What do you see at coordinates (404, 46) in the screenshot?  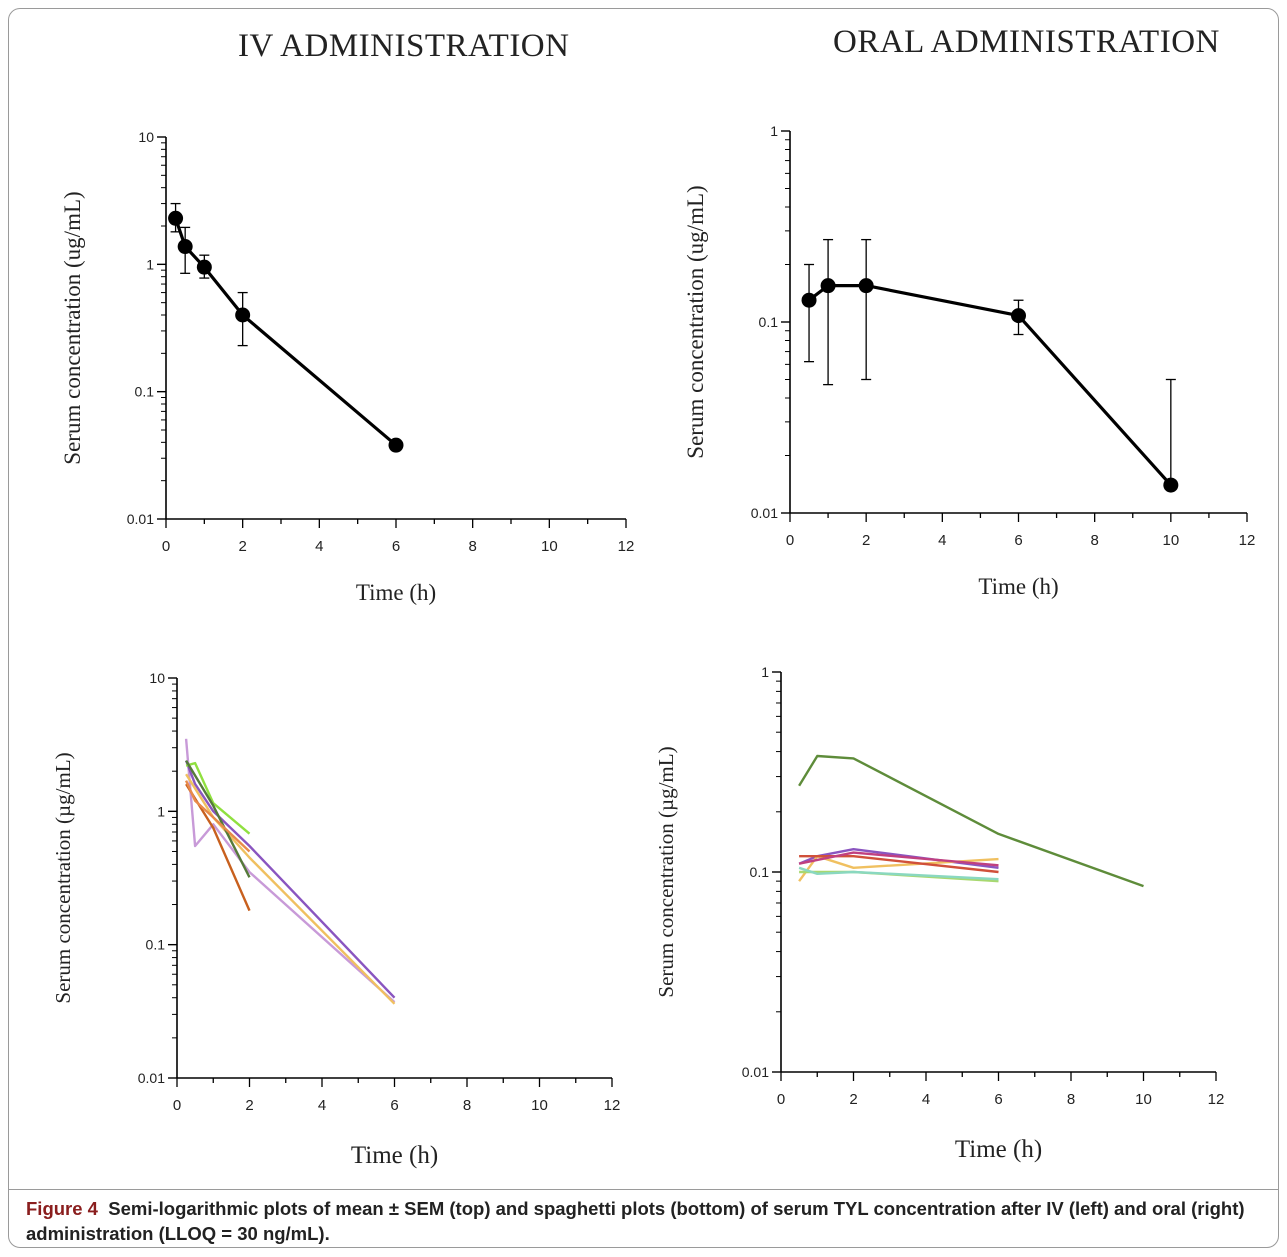 I see `iv-administration-title: IV ADMINISTRATION` at bounding box center [404, 46].